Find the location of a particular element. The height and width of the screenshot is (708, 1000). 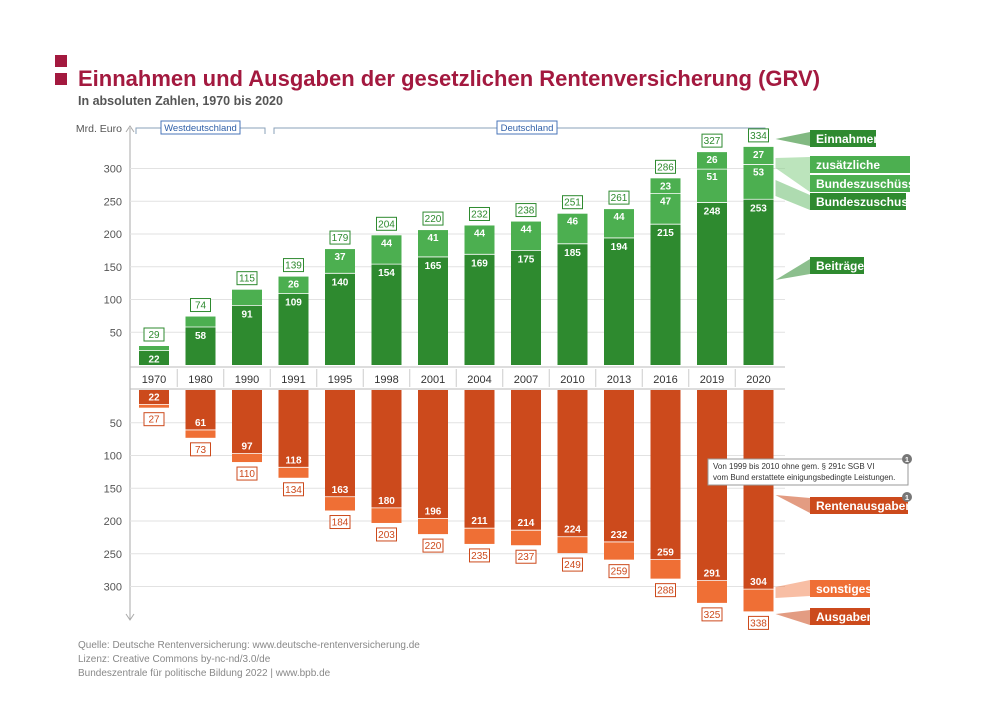

label-beitraege: 253 is located at coordinates (758, 208).